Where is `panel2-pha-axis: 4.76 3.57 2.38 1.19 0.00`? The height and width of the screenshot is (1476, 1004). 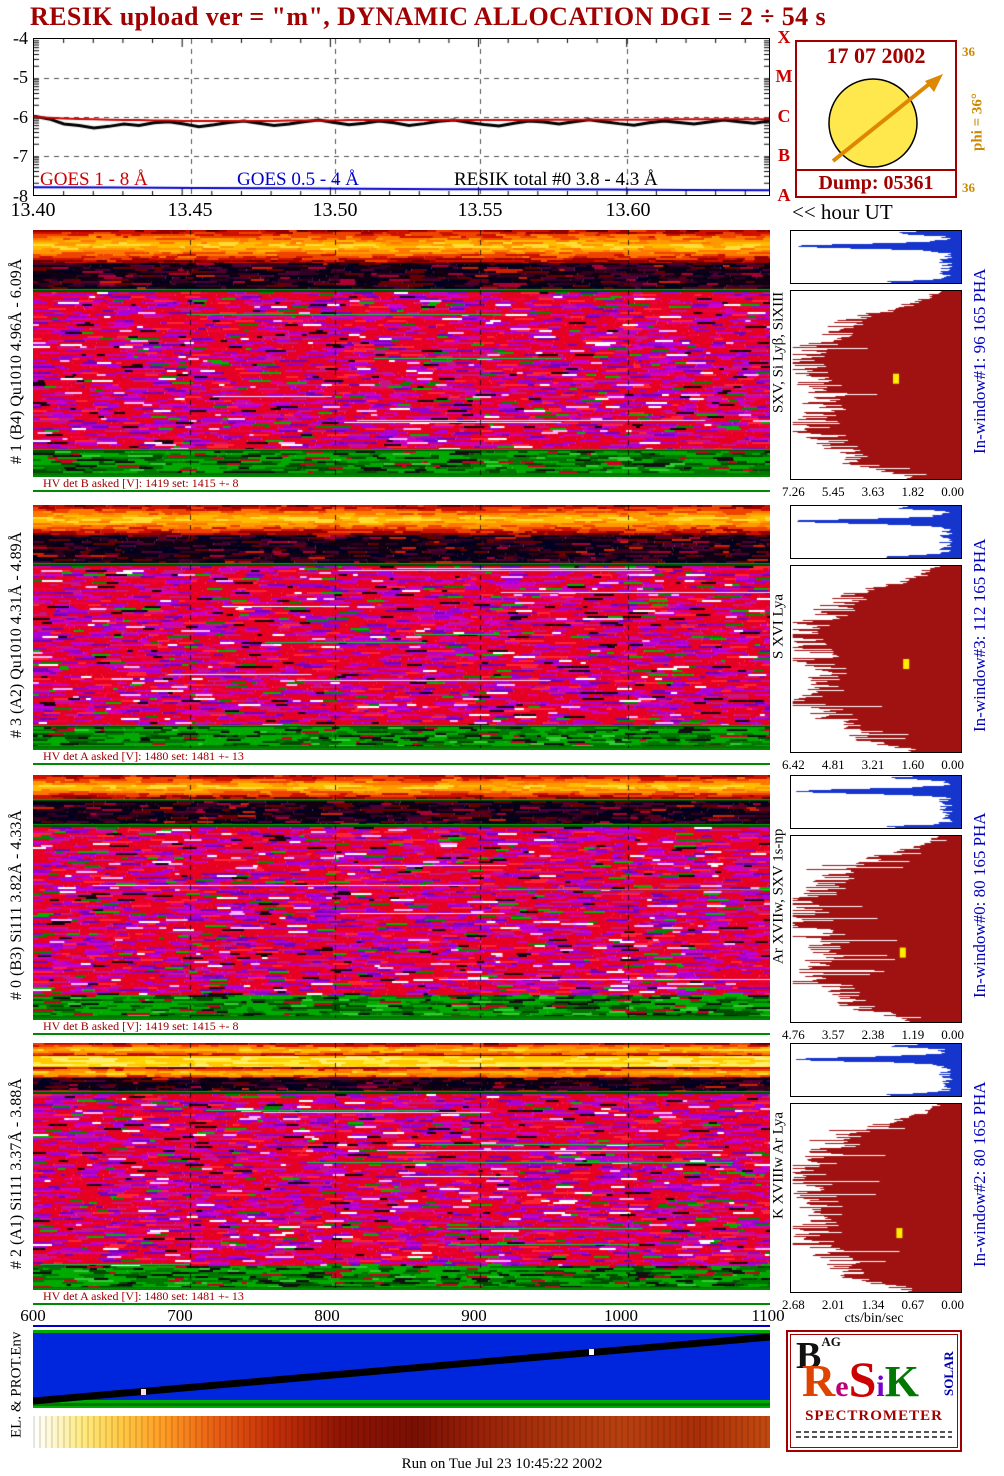
panel2-pha-axis: 4.76 3.57 2.38 1.19 0.00 is located at coordinates (873, 1035).